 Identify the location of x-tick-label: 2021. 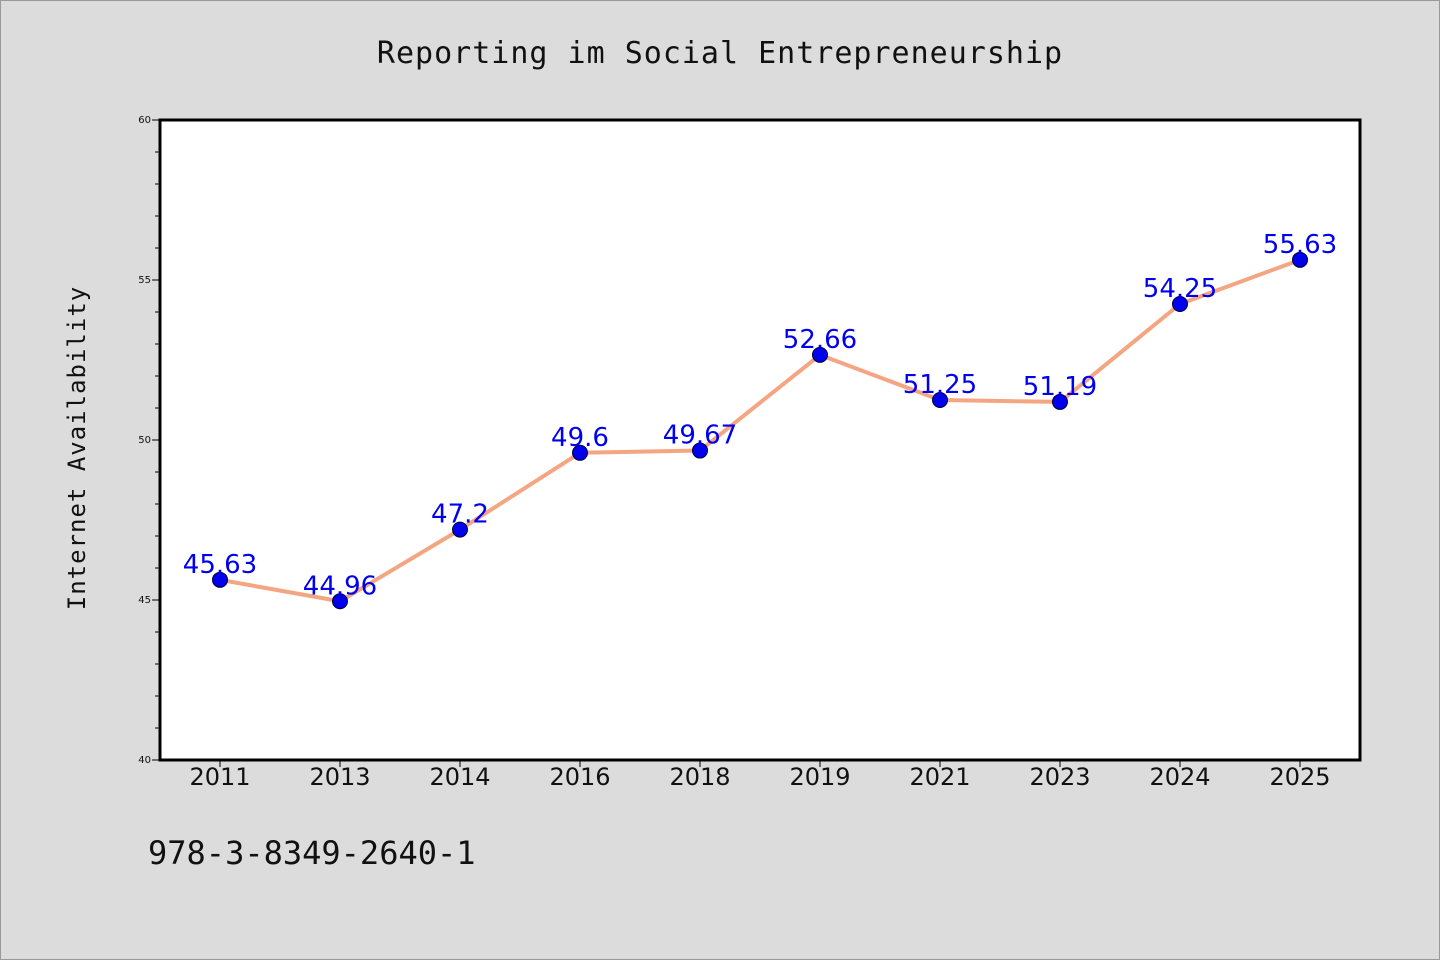
(939, 777).